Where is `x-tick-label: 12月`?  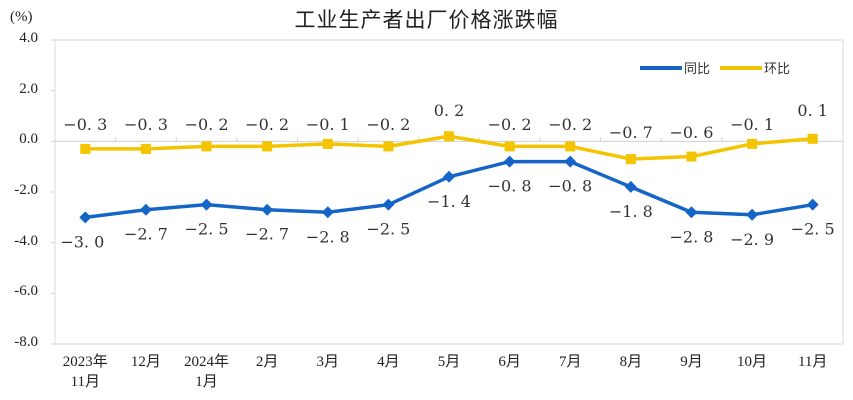
x-tick-label: 12月 is located at coordinates (145, 362).